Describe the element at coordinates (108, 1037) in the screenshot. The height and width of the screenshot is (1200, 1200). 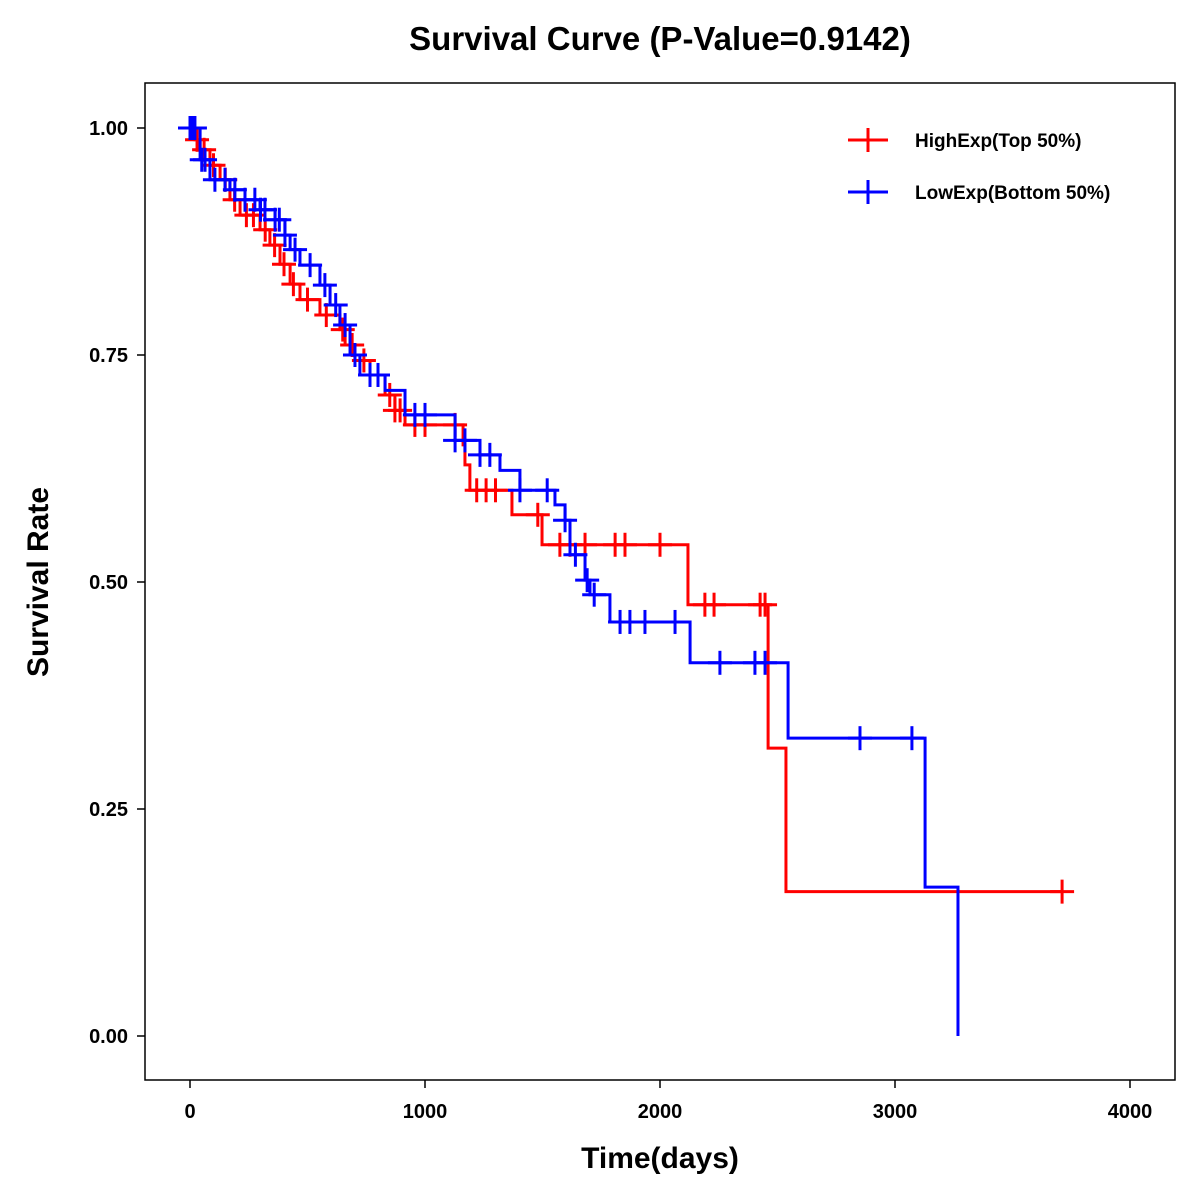
I see `y-tick-label: 0.00` at that location.